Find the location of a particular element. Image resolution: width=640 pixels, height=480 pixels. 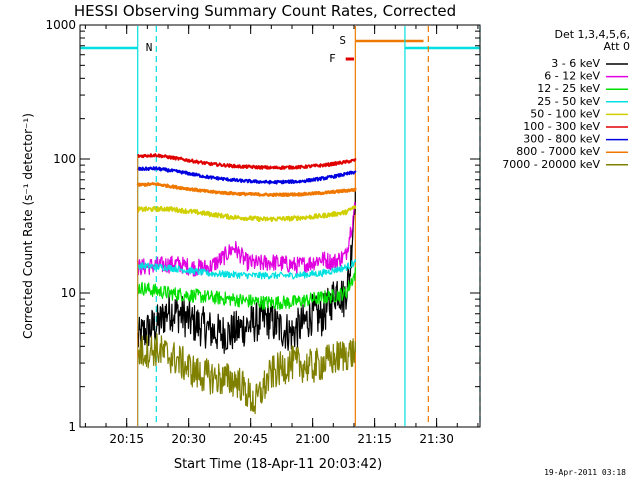

legend-entry-label: 3 - 6 keV is located at coordinates (575, 63).